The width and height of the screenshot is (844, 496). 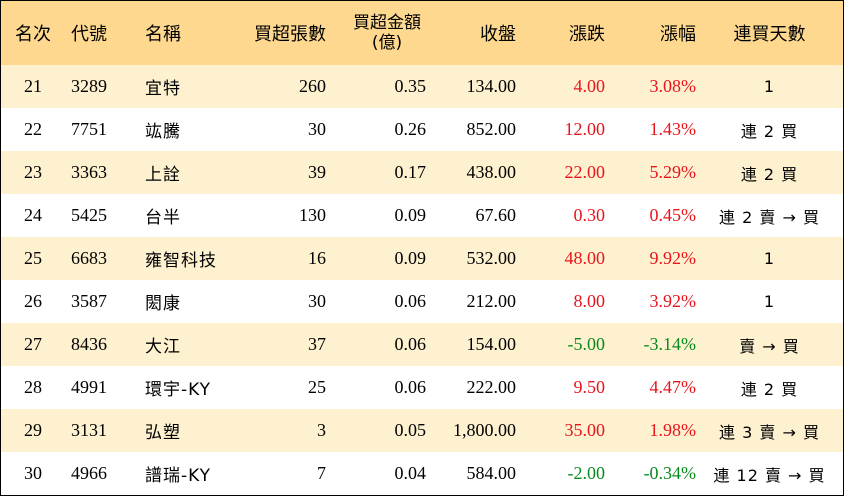 What do you see at coordinates (491, 129) in the screenshot?
I see `cell-close: 852.00` at bounding box center [491, 129].